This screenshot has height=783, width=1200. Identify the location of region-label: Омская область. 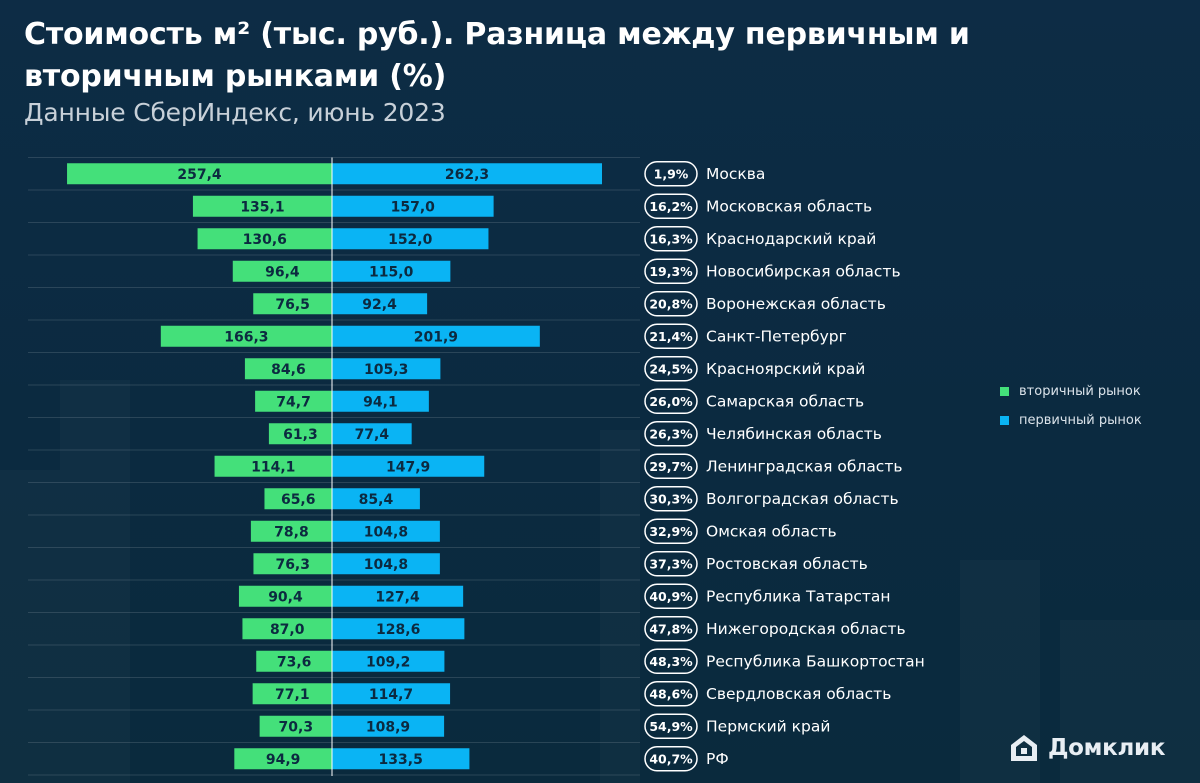
(771, 531).